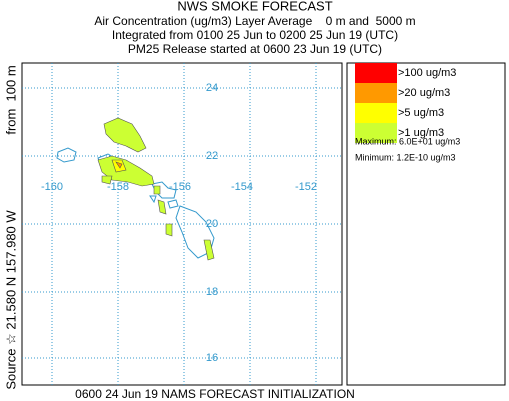 The width and height of the screenshot is (509, 401). What do you see at coordinates (405, 157) in the screenshot?
I see `minimum: Minimum: 1.2E-10 ug/m3` at bounding box center [405, 157].